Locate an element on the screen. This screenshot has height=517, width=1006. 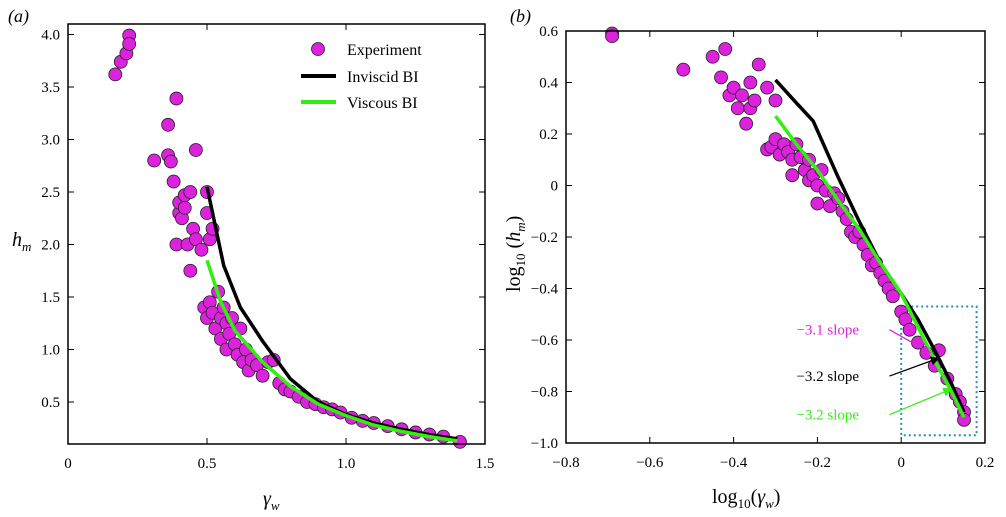
y-tick-label: 3.5 is located at coordinates (50, 88).